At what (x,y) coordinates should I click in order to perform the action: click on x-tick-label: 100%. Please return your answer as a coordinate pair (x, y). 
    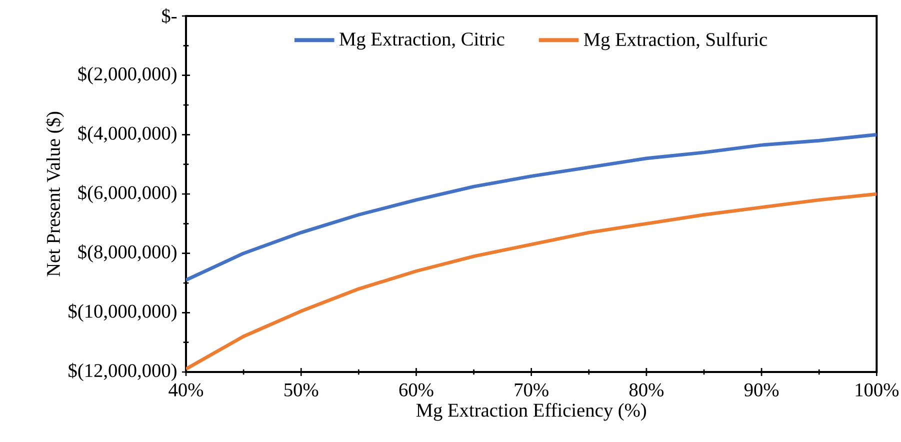
    Looking at the image, I should click on (877, 389).